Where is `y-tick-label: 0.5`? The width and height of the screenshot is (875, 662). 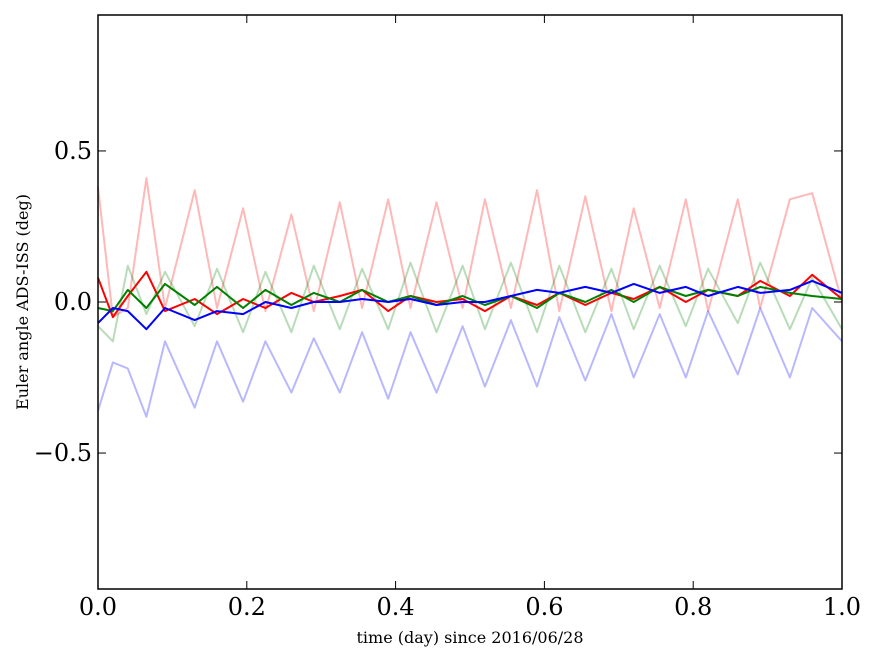
y-tick-label: 0.5 is located at coordinates (73, 151).